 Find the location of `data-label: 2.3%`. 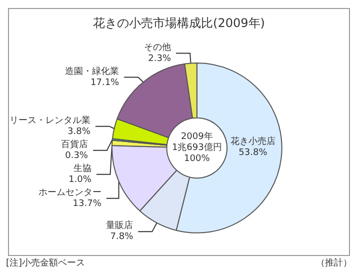

data-label: 2.3% is located at coordinates (160, 59).